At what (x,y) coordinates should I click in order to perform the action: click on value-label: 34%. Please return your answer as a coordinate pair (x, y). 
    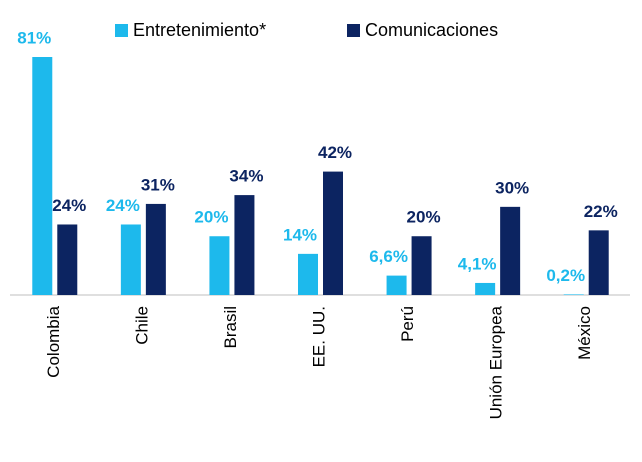
    Looking at the image, I should click on (246, 176).